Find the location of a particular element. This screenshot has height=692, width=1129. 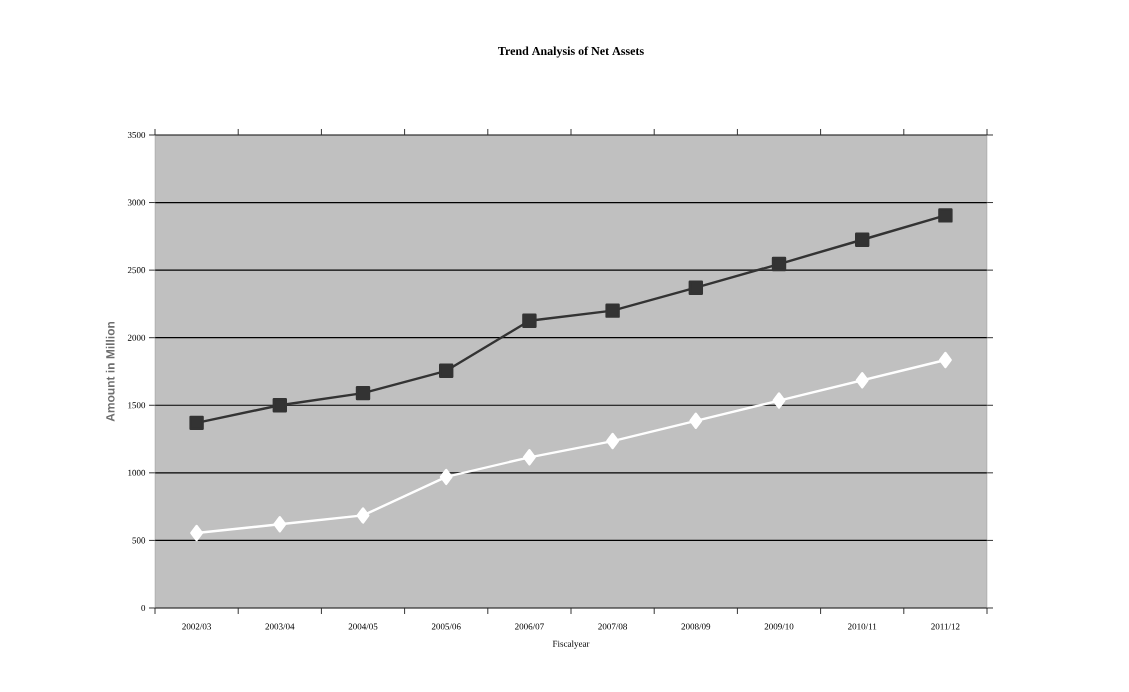

y-tick-label: 2000 is located at coordinates (136, 337).